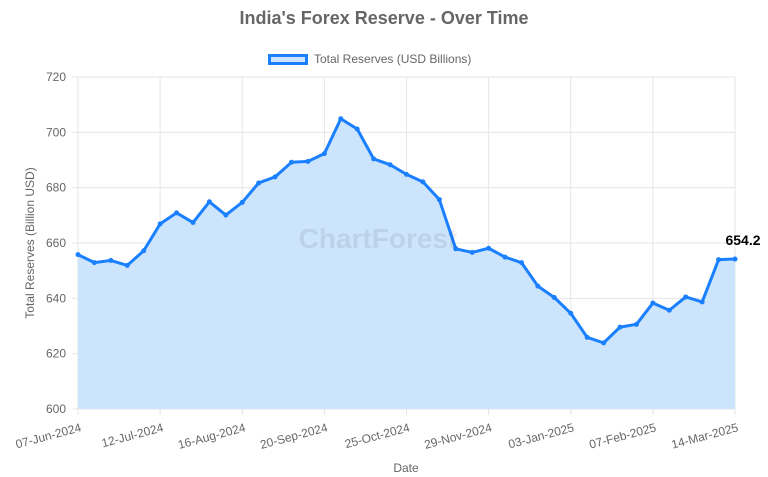  Describe the element at coordinates (56, 409) in the screenshot. I see `y-tick-label: 600` at that location.